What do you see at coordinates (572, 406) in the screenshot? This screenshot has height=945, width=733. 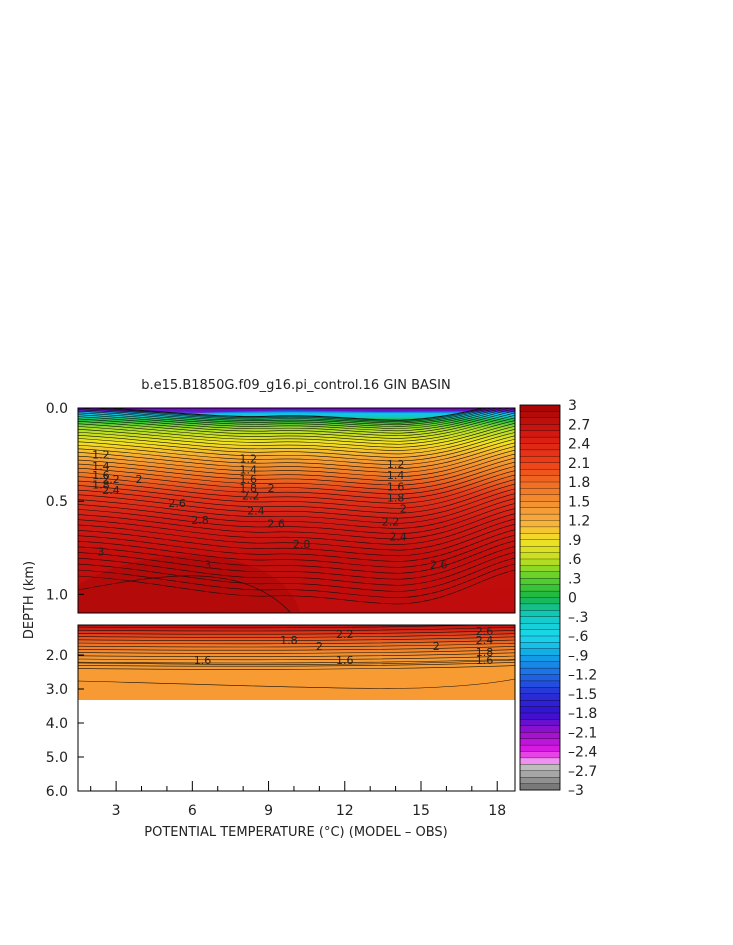 I see `colorbar-label: 3` at bounding box center [572, 406].